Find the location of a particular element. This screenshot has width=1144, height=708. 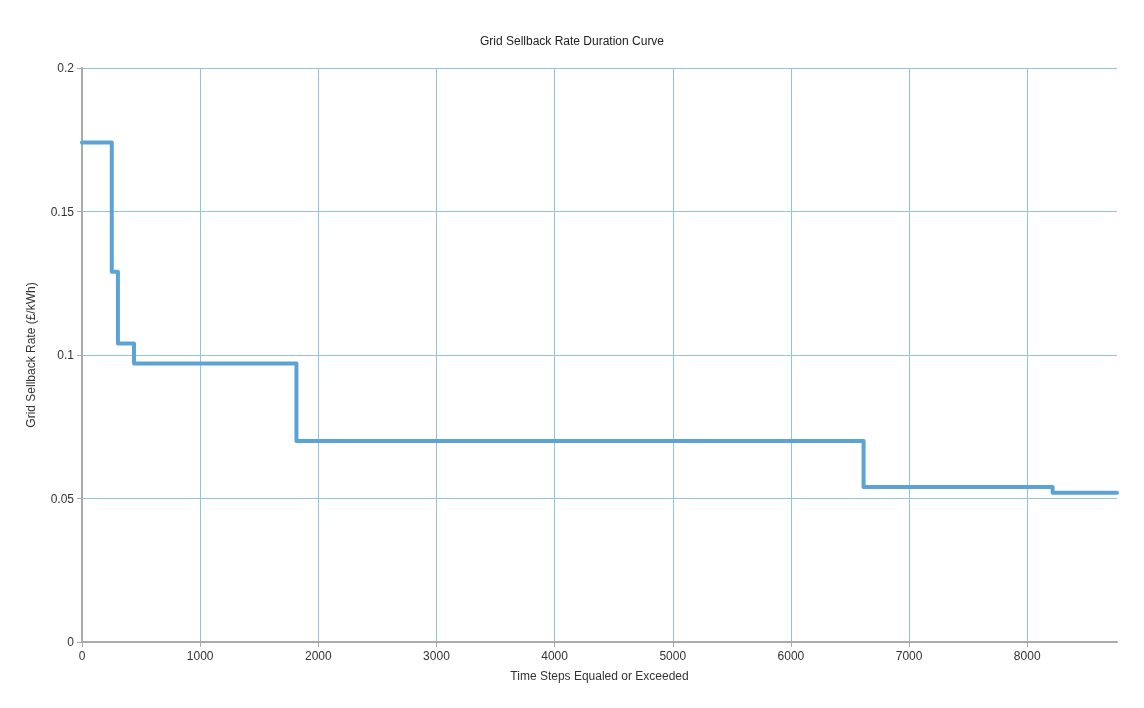

x-tick-label: 0 is located at coordinates (82, 656).